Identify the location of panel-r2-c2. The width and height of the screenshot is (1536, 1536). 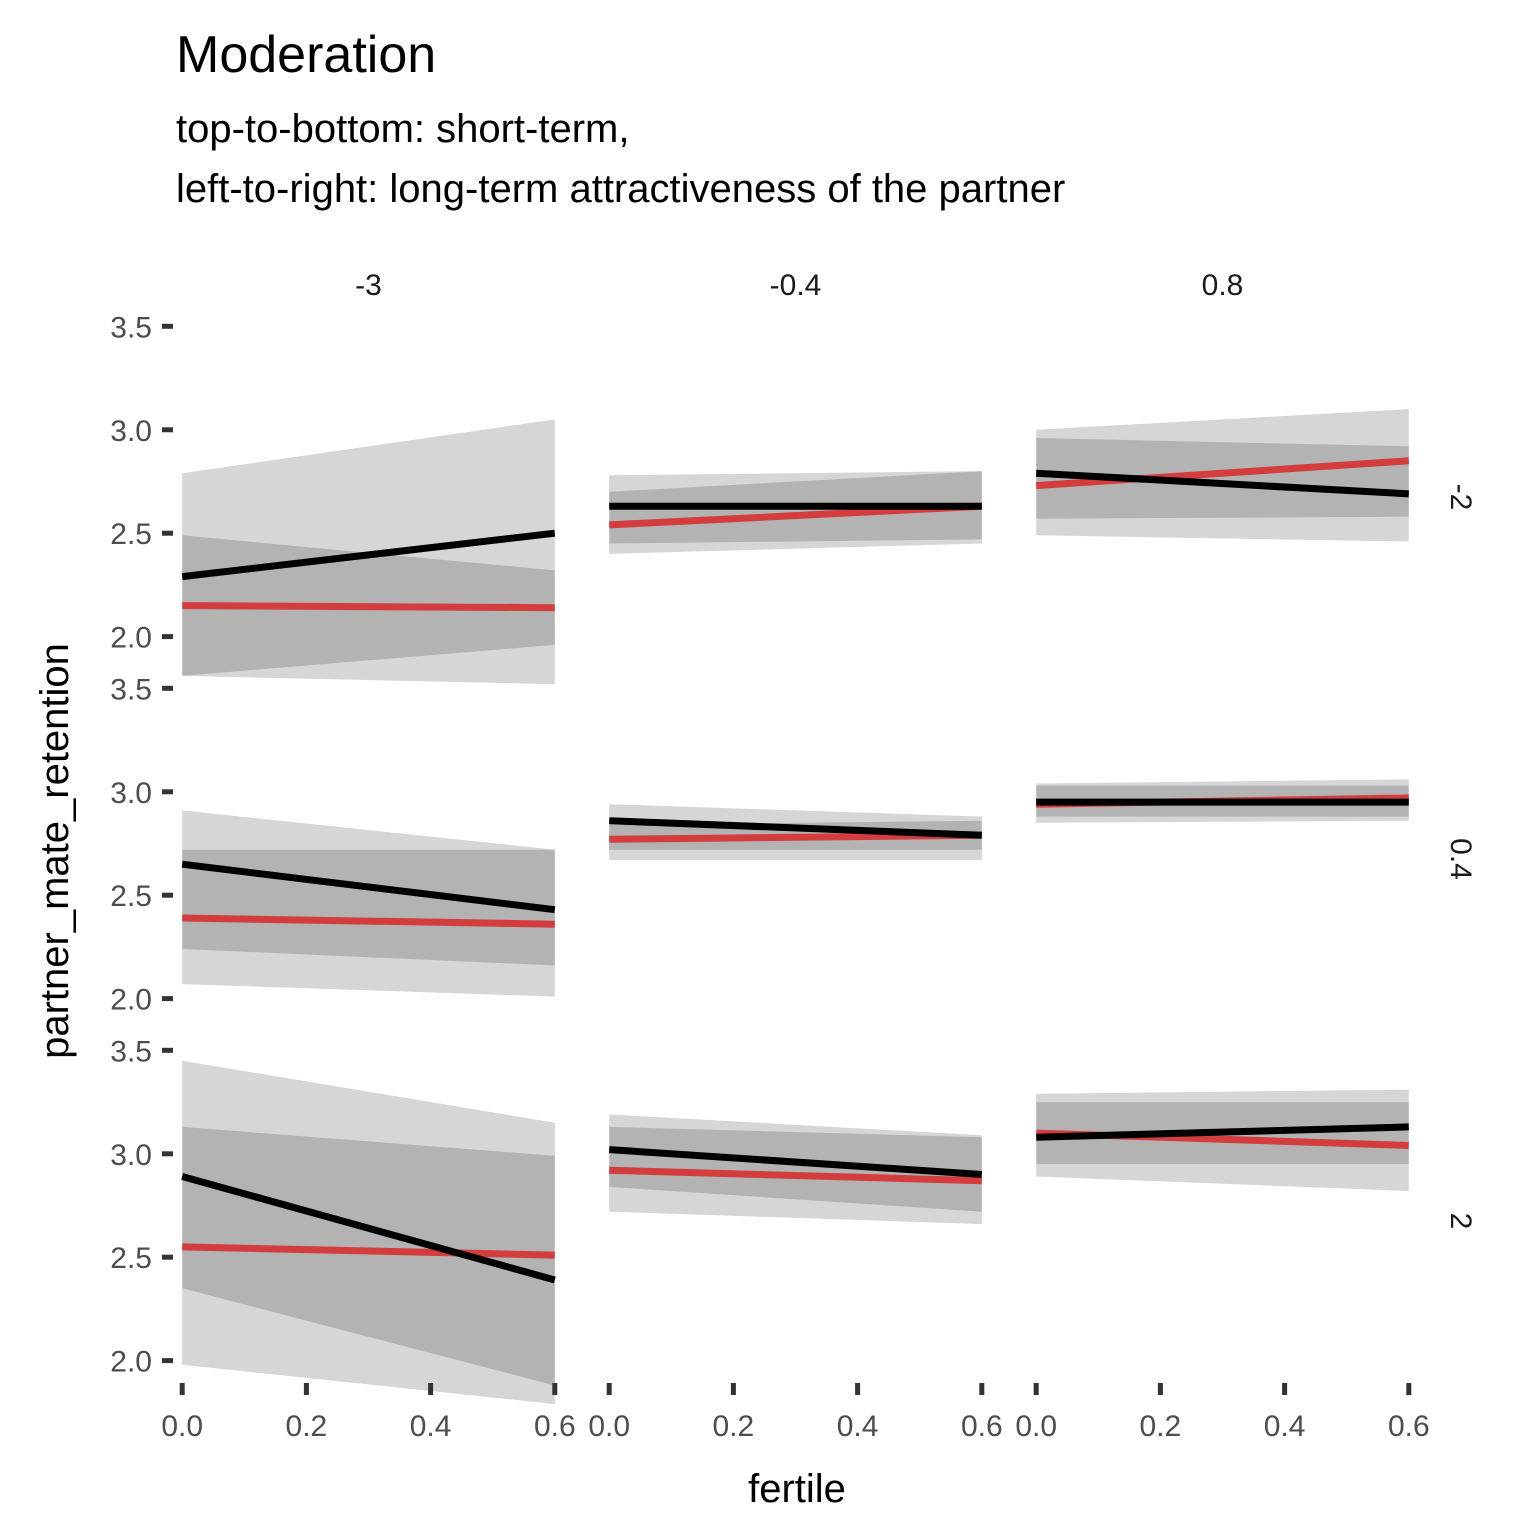
(1222, 1140).